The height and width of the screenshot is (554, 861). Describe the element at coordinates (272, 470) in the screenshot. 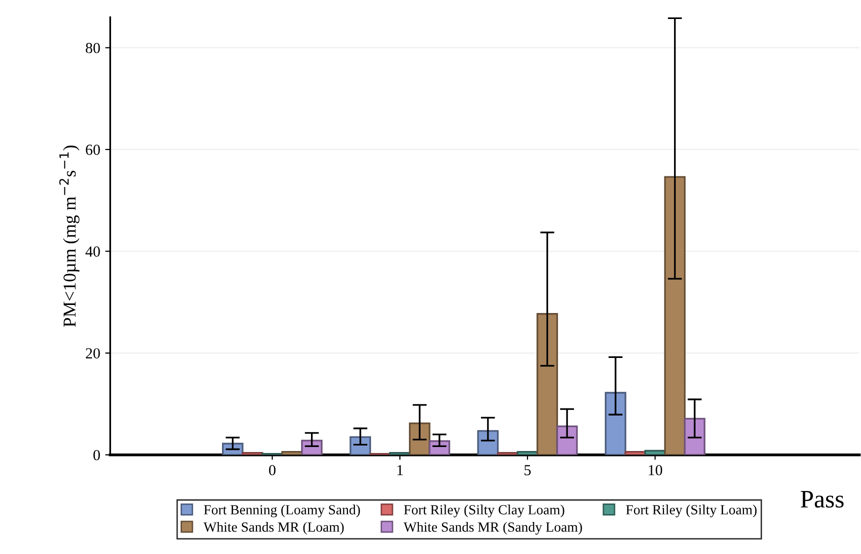

I see `x-tick-label: 0` at that location.